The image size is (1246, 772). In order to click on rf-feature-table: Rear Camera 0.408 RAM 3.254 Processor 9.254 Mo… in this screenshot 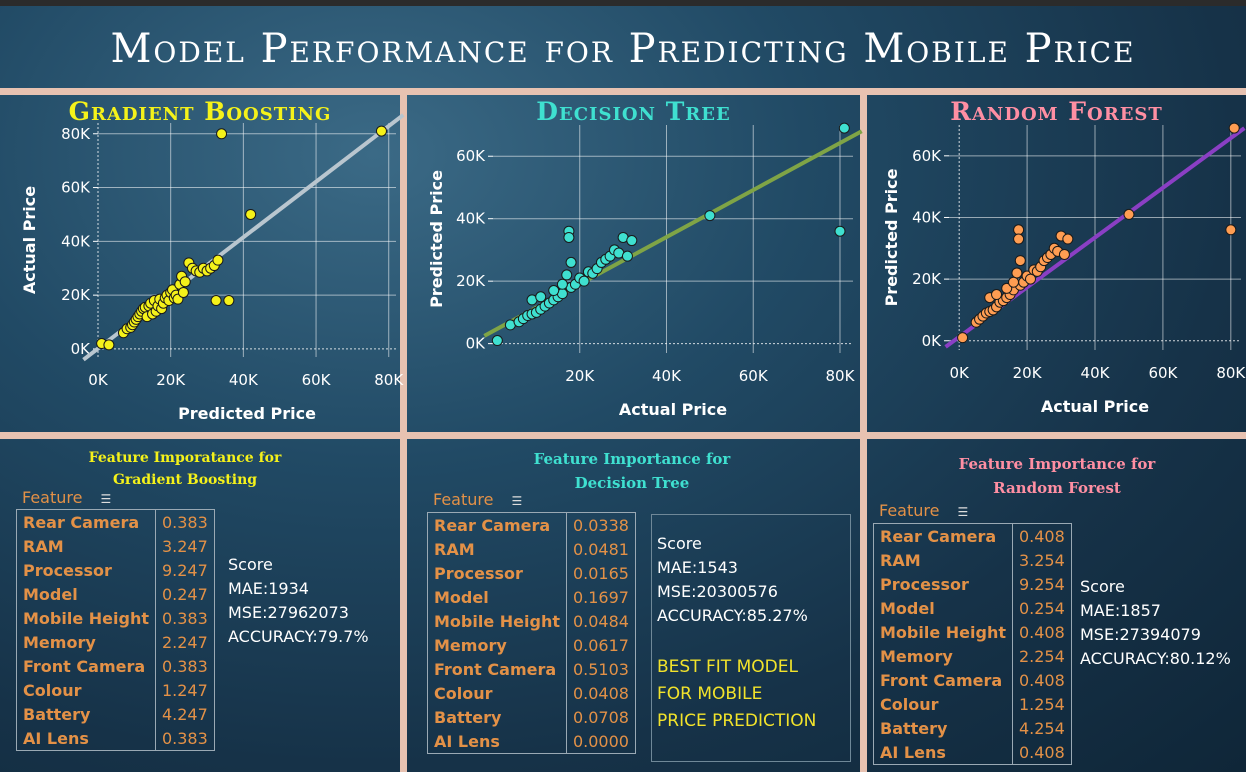, I will do `click(972, 644)`.